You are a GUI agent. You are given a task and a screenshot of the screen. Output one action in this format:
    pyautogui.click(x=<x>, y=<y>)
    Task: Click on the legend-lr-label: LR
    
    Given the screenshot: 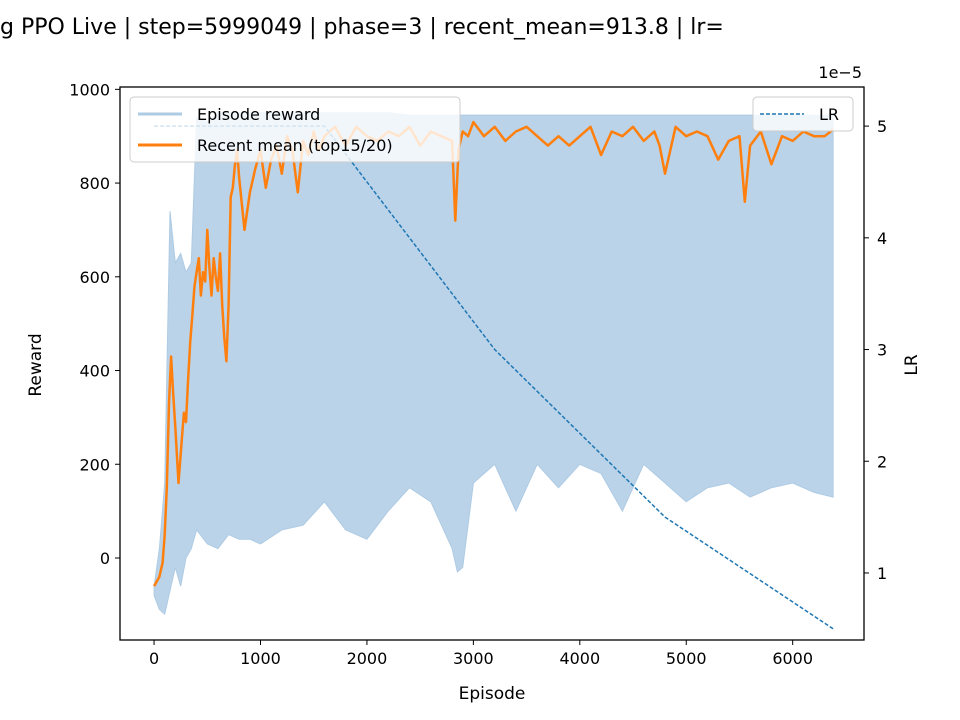 What is the action you would take?
    pyautogui.click(x=829, y=114)
    